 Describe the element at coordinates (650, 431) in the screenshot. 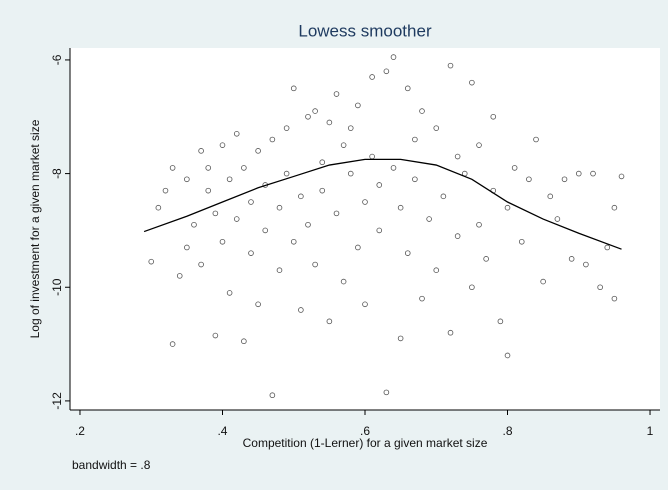

I see `x-tick-label: 1` at that location.